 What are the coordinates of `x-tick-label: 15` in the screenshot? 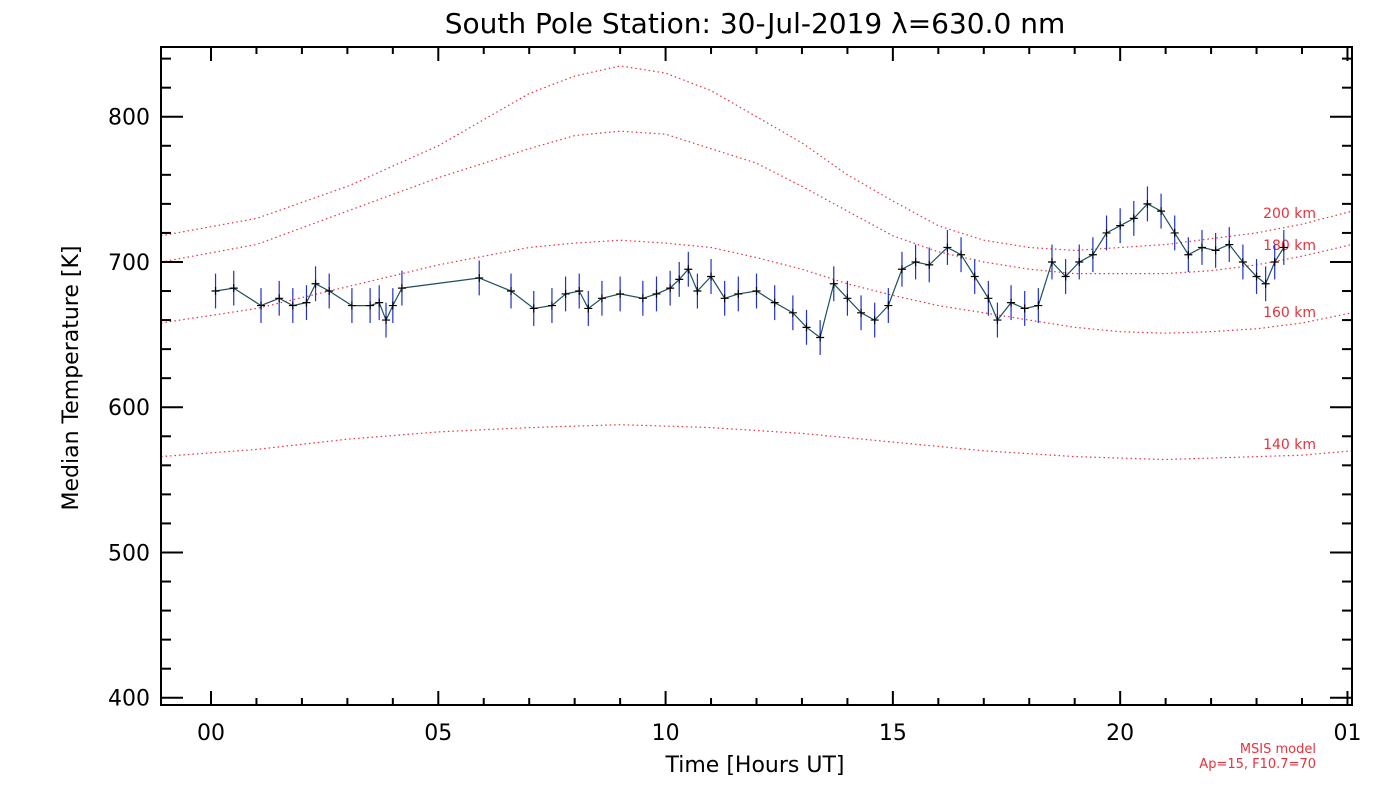 It's located at (893, 733).